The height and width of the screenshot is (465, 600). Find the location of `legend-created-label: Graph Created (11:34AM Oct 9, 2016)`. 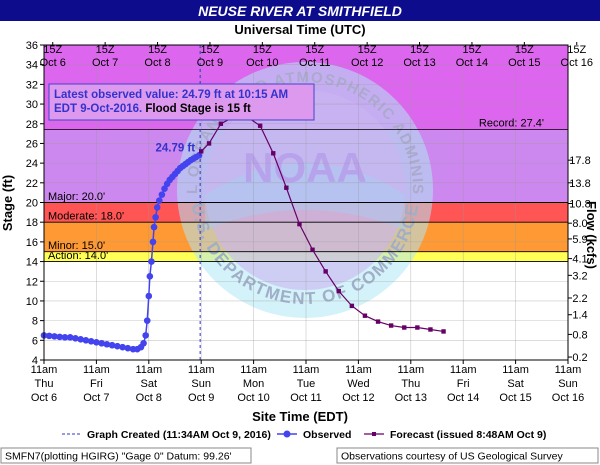

legend-created-label: Graph Created (11:34AM Oct 9, 2016) is located at coordinates (179, 435).